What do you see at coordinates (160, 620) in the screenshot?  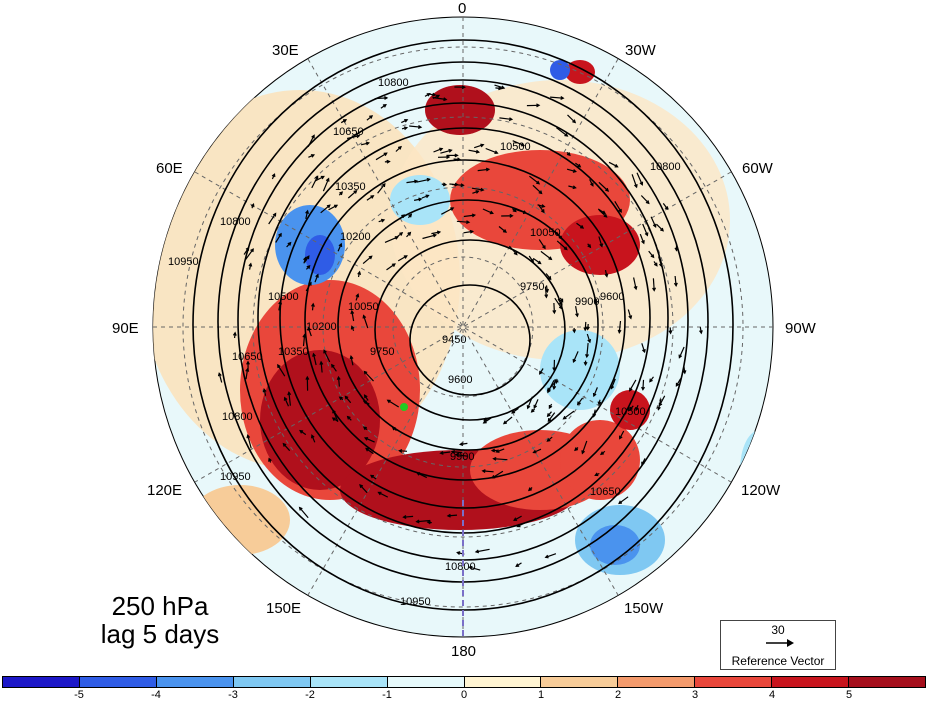 I see `map-title: 250 hPa lag 5 days` at bounding box center [160, 620].